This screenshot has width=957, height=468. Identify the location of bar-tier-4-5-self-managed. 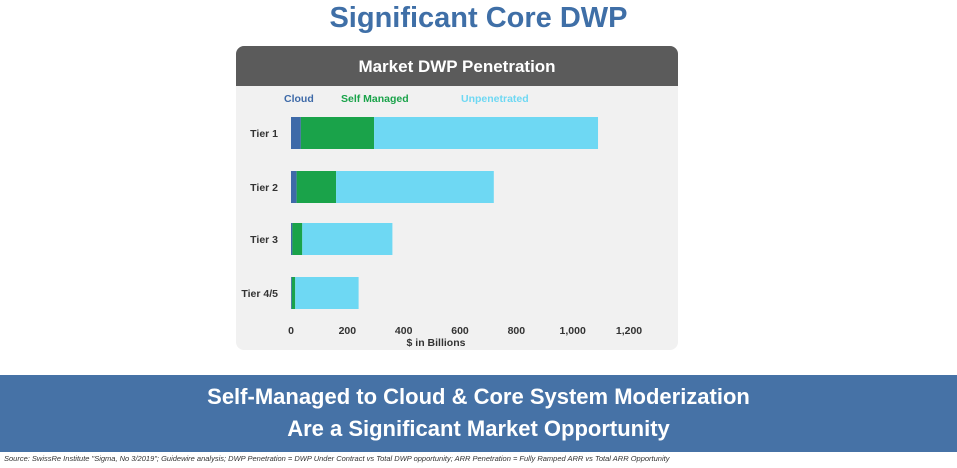
(293, 293).